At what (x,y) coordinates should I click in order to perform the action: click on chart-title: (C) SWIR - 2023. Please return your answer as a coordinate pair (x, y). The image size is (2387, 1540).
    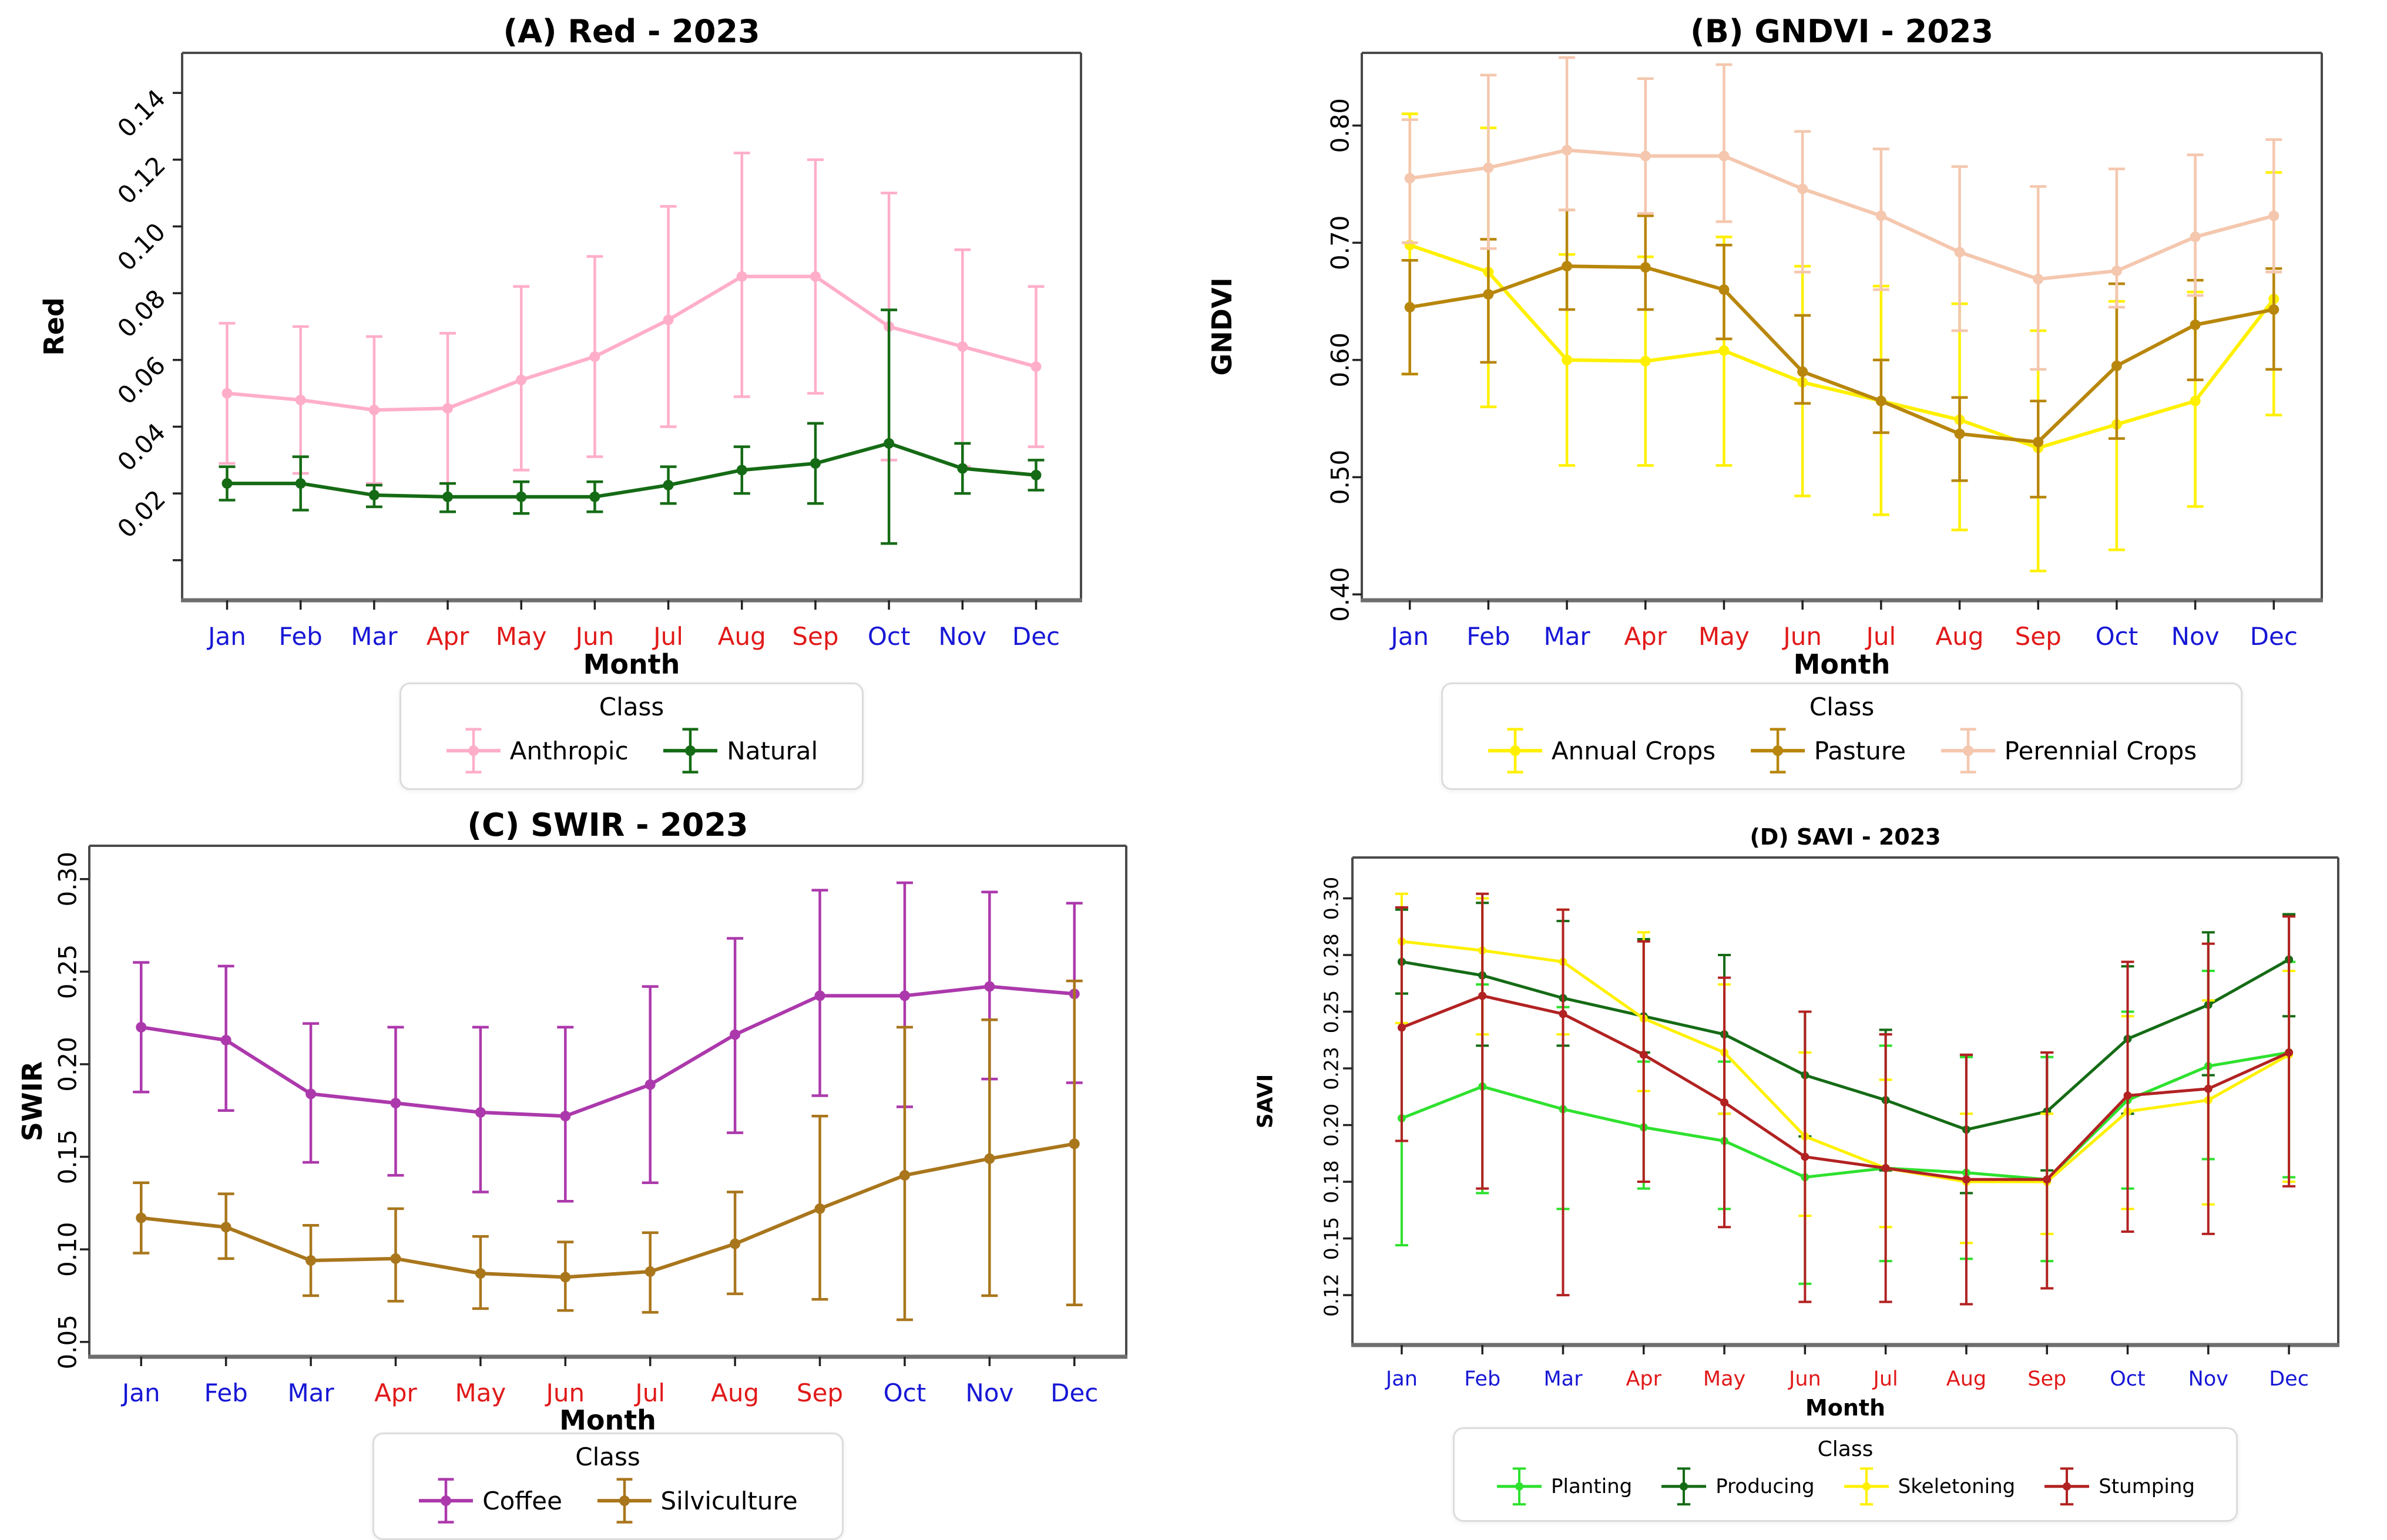
    Looking at the image, I should click on (607, 824).